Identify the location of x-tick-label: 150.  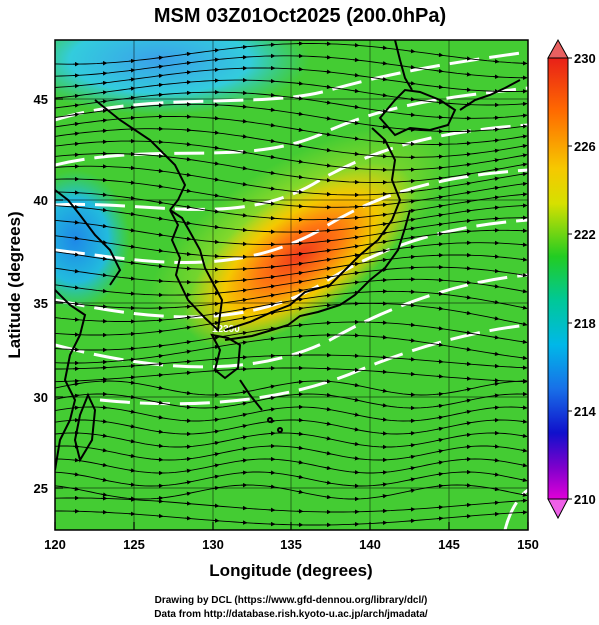
(528, 544).